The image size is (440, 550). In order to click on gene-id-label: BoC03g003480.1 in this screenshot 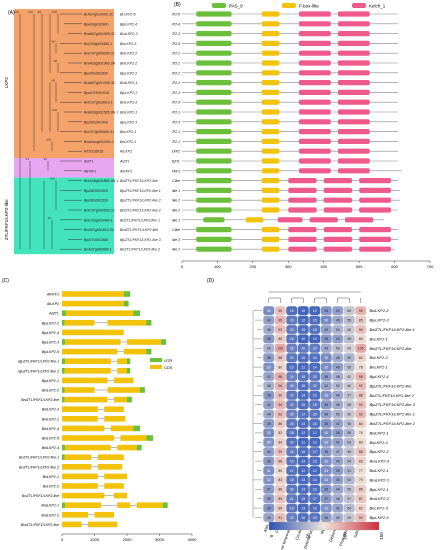, I will do `click(98, 44)`.